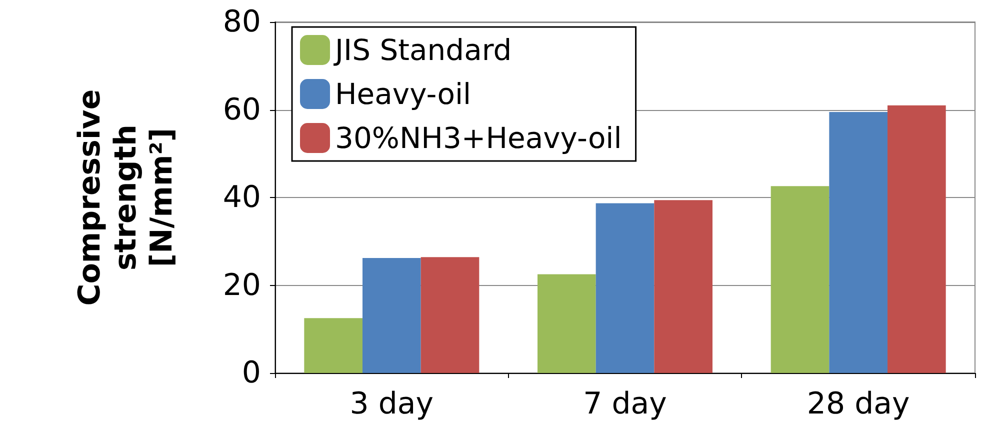 The width and height of the screenshot is (996, 446). I want to click on y-tick-label: 20, so click(241, 285).